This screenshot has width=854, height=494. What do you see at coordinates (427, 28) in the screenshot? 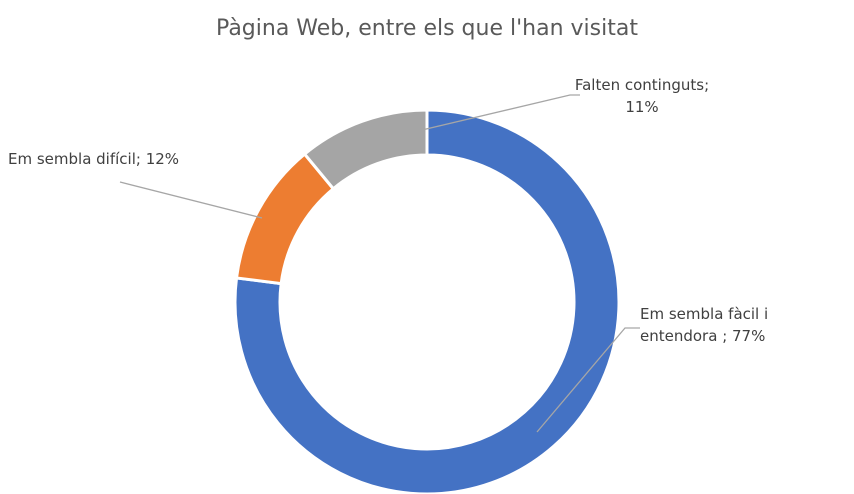
I see `chart-title: Pàgina Web, entre els que l'han visitat` at bounding box center [427, 28].